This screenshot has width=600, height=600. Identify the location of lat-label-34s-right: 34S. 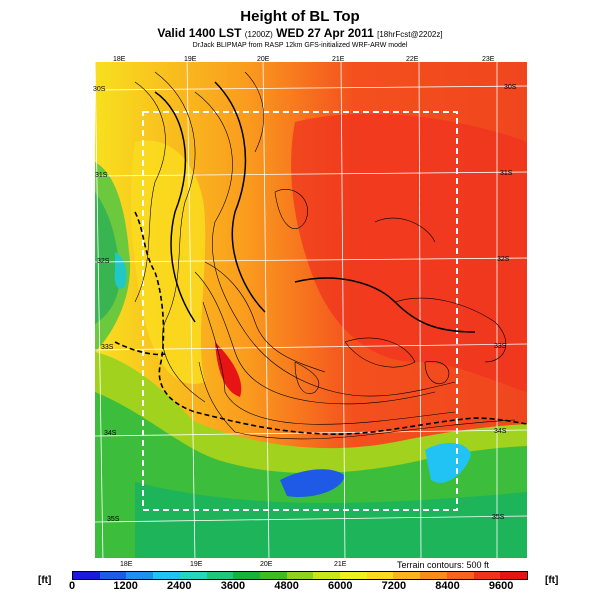
(500, 431).